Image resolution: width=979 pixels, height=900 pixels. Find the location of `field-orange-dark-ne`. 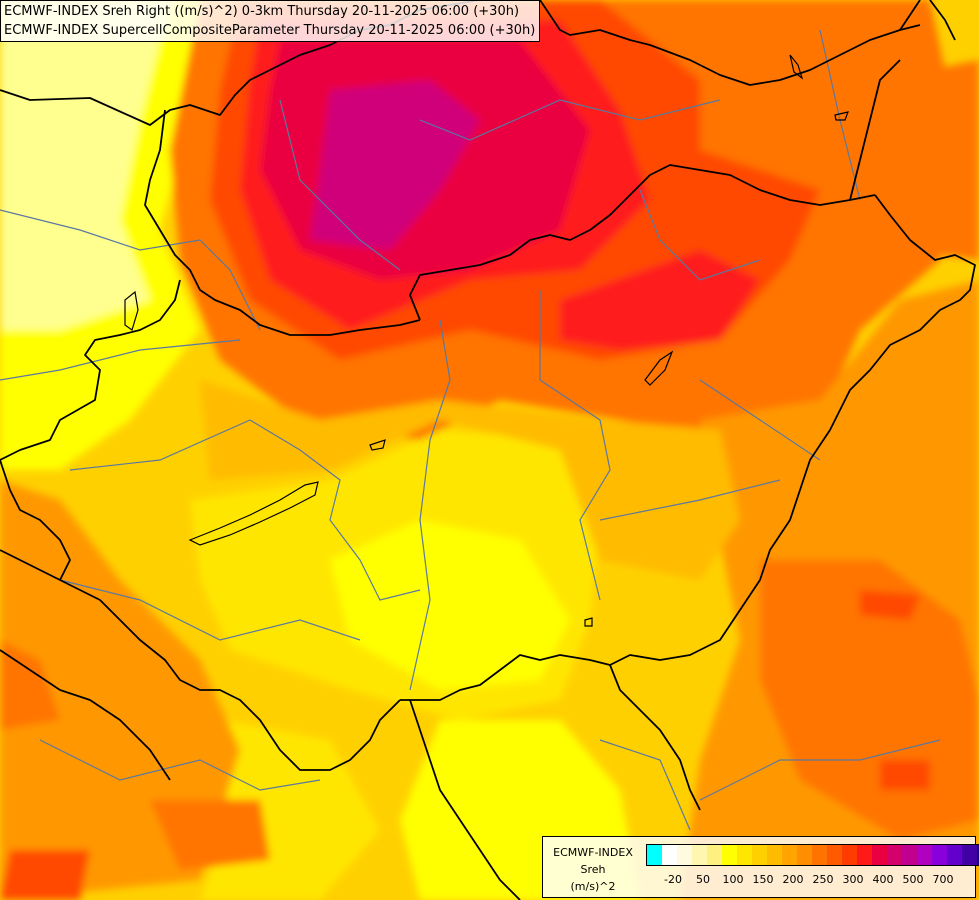

field-orange-dark-ne is located at coordinates (924, 160).